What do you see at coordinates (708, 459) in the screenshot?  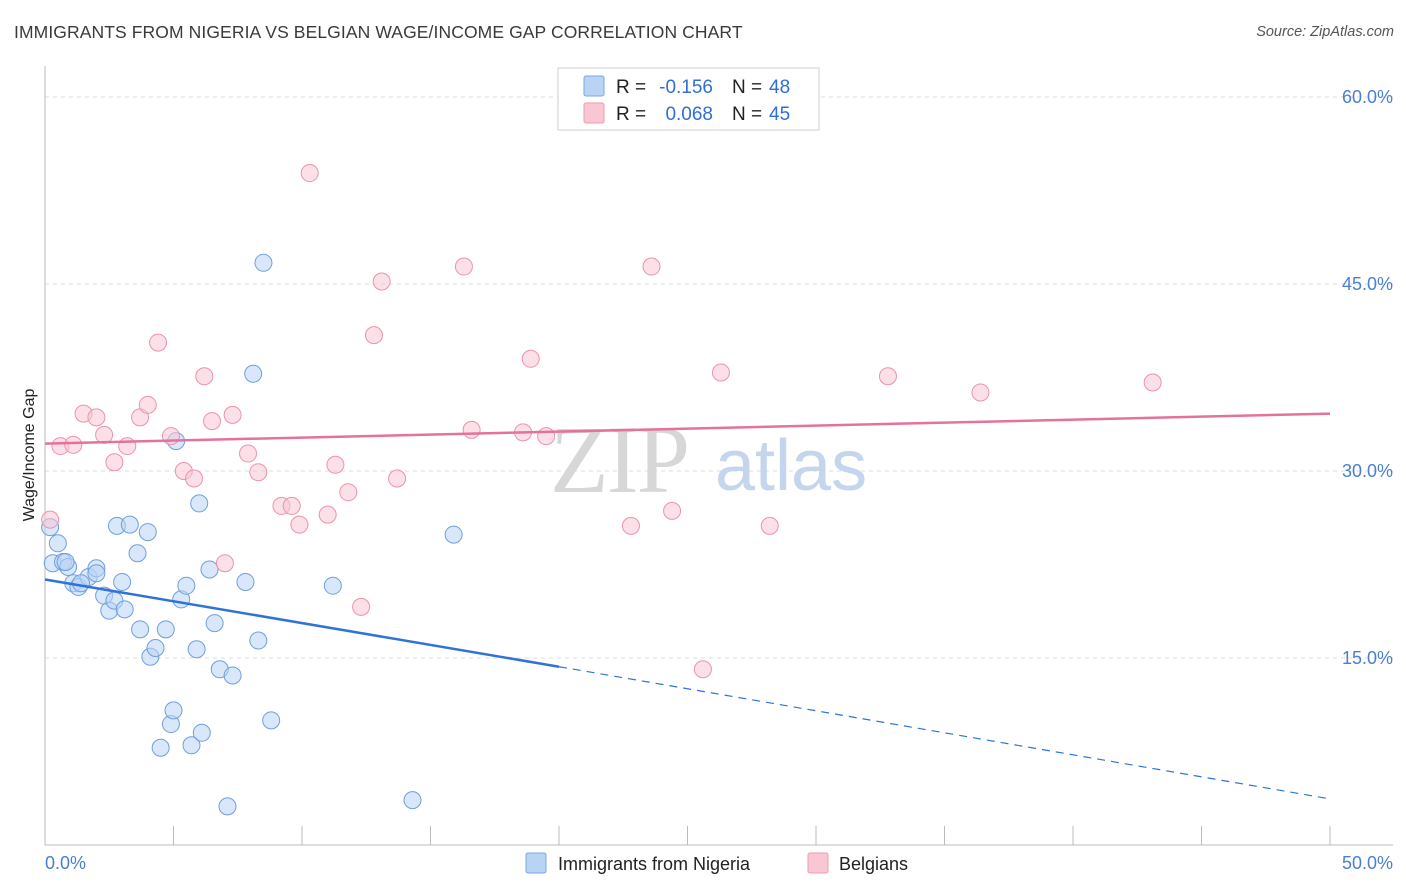 I see `watermark: ZIP atlas` at bounding box center [708, 459].